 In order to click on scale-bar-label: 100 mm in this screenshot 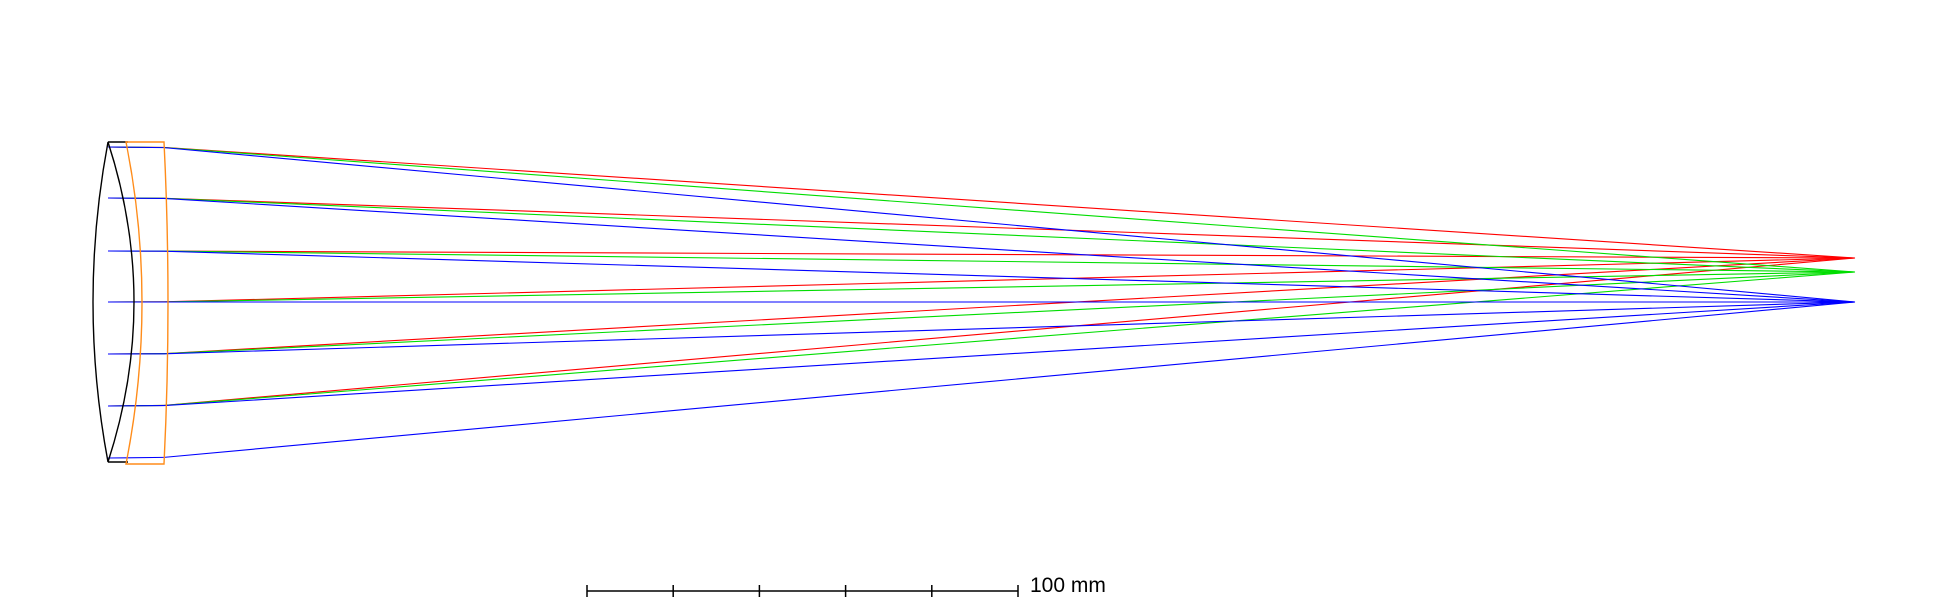, I will do `click(1068, 585)`.